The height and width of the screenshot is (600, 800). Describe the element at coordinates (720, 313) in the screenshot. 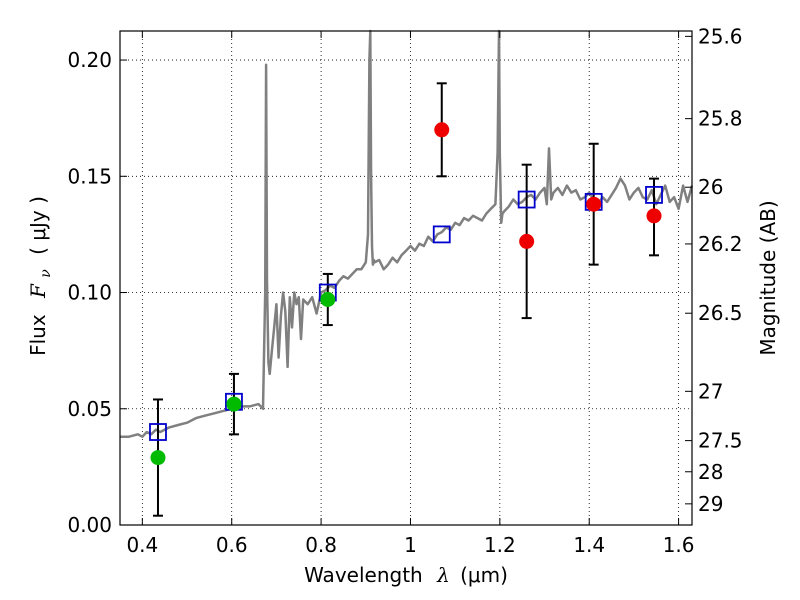

I see `right-tick-label: 26.5` at that location.